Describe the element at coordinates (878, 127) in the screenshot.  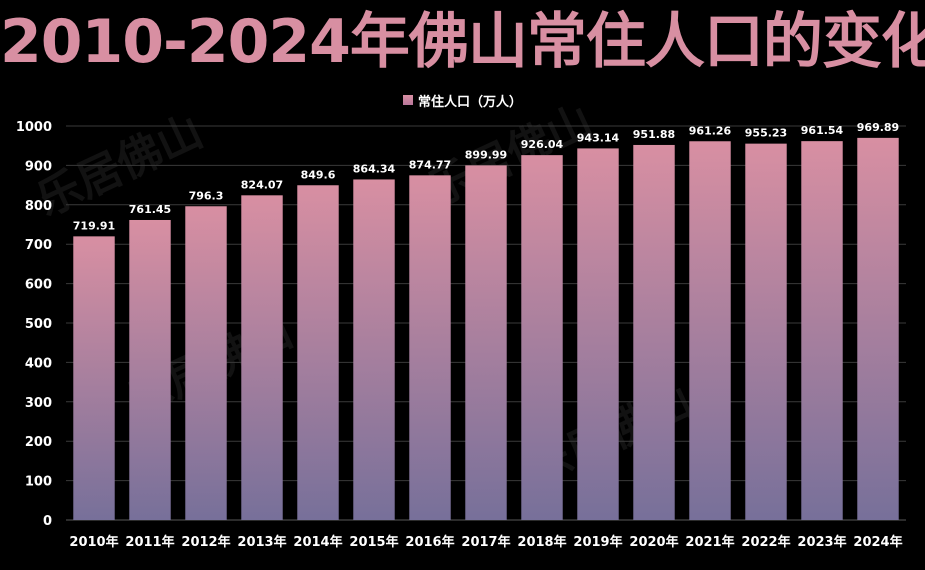
I see `data-label: 969.89` at that location.